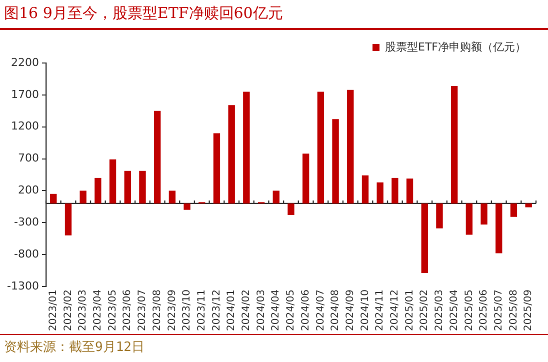  What do you see at coordinates (484, 310) in the screenshot?
I see `x-tick-label: 2025/06` at bounding box center [484, 310].